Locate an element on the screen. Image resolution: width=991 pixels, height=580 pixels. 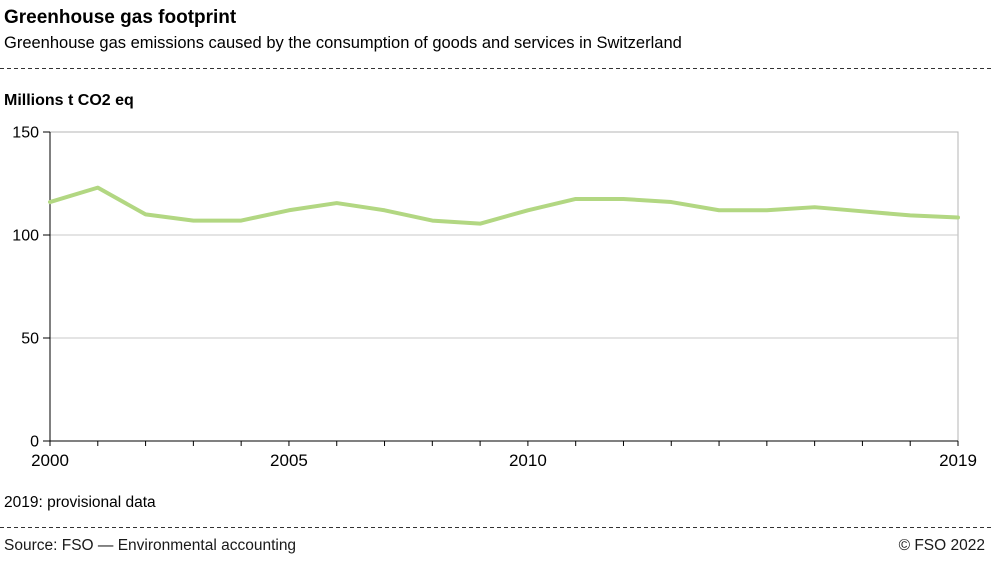
svg-text: 2005 is located at coordinates (289, 460).